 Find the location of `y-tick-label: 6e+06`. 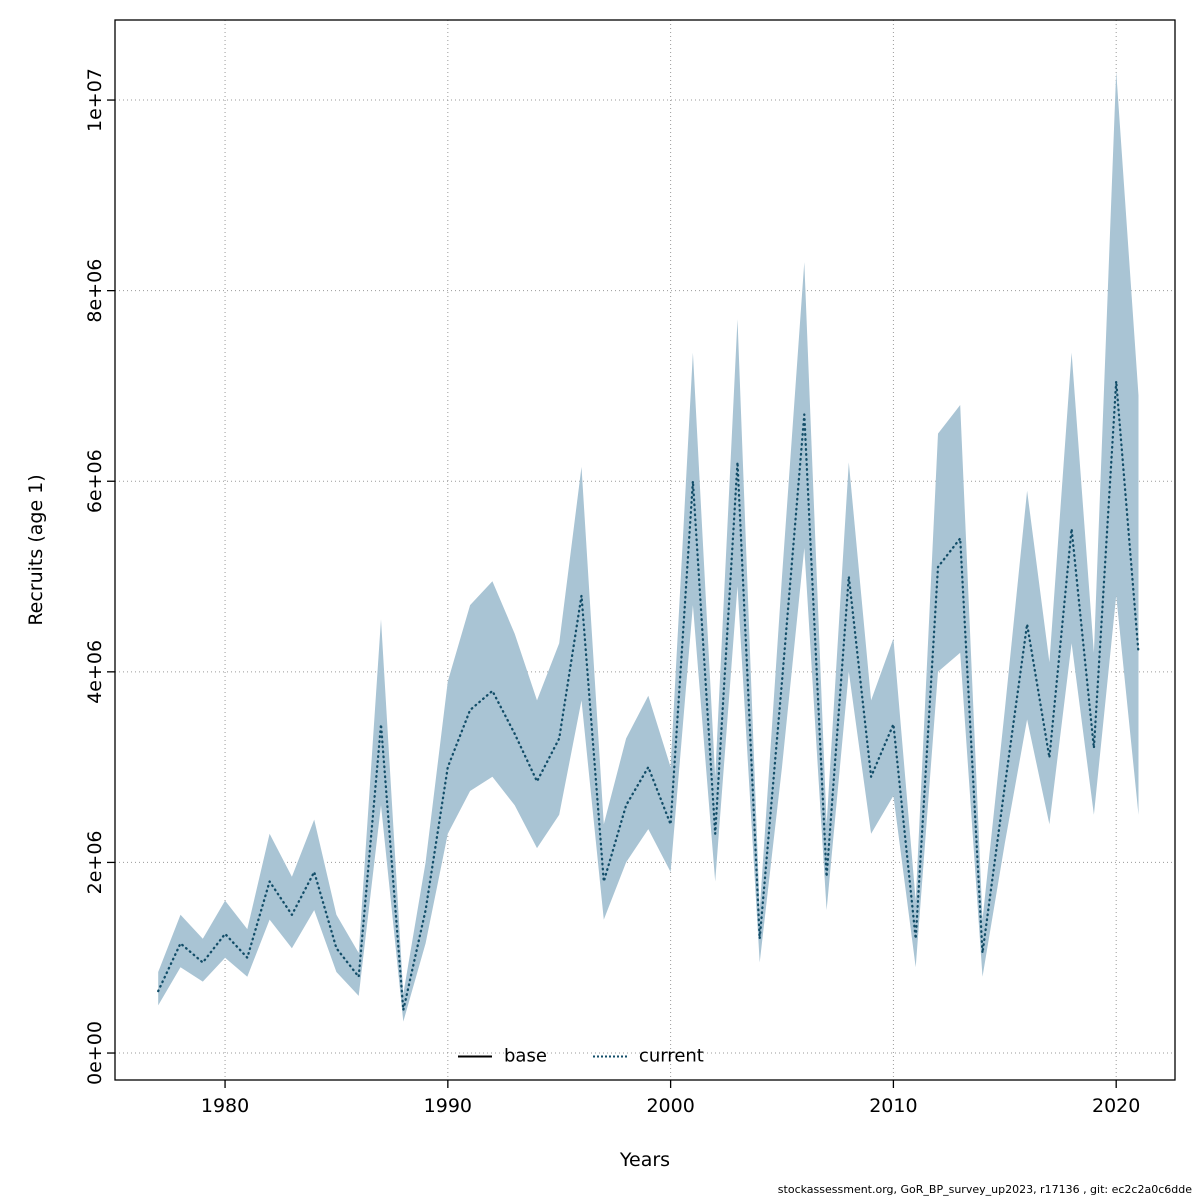

y-tick-label: 6e+06 is located at coordinates (95, 481).